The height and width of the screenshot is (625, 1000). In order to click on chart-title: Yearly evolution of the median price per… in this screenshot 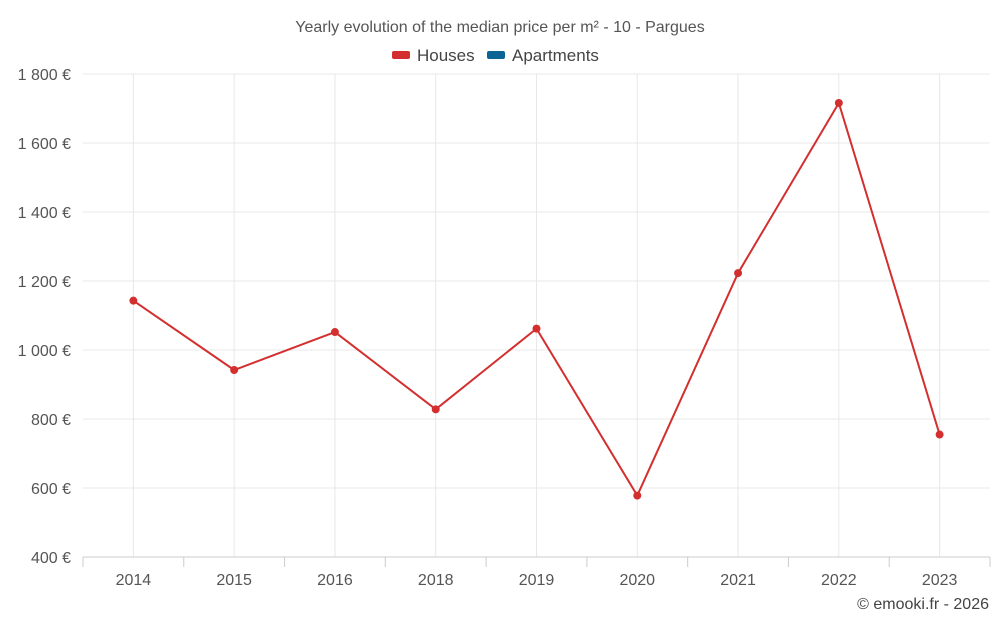, I will do `click(499, 27)`.